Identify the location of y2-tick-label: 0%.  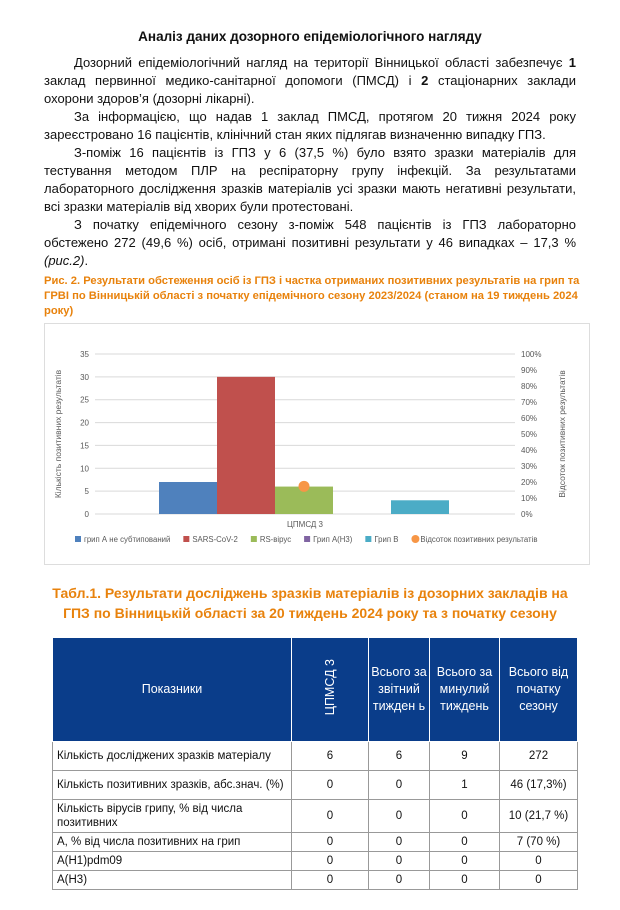
(527, 514).